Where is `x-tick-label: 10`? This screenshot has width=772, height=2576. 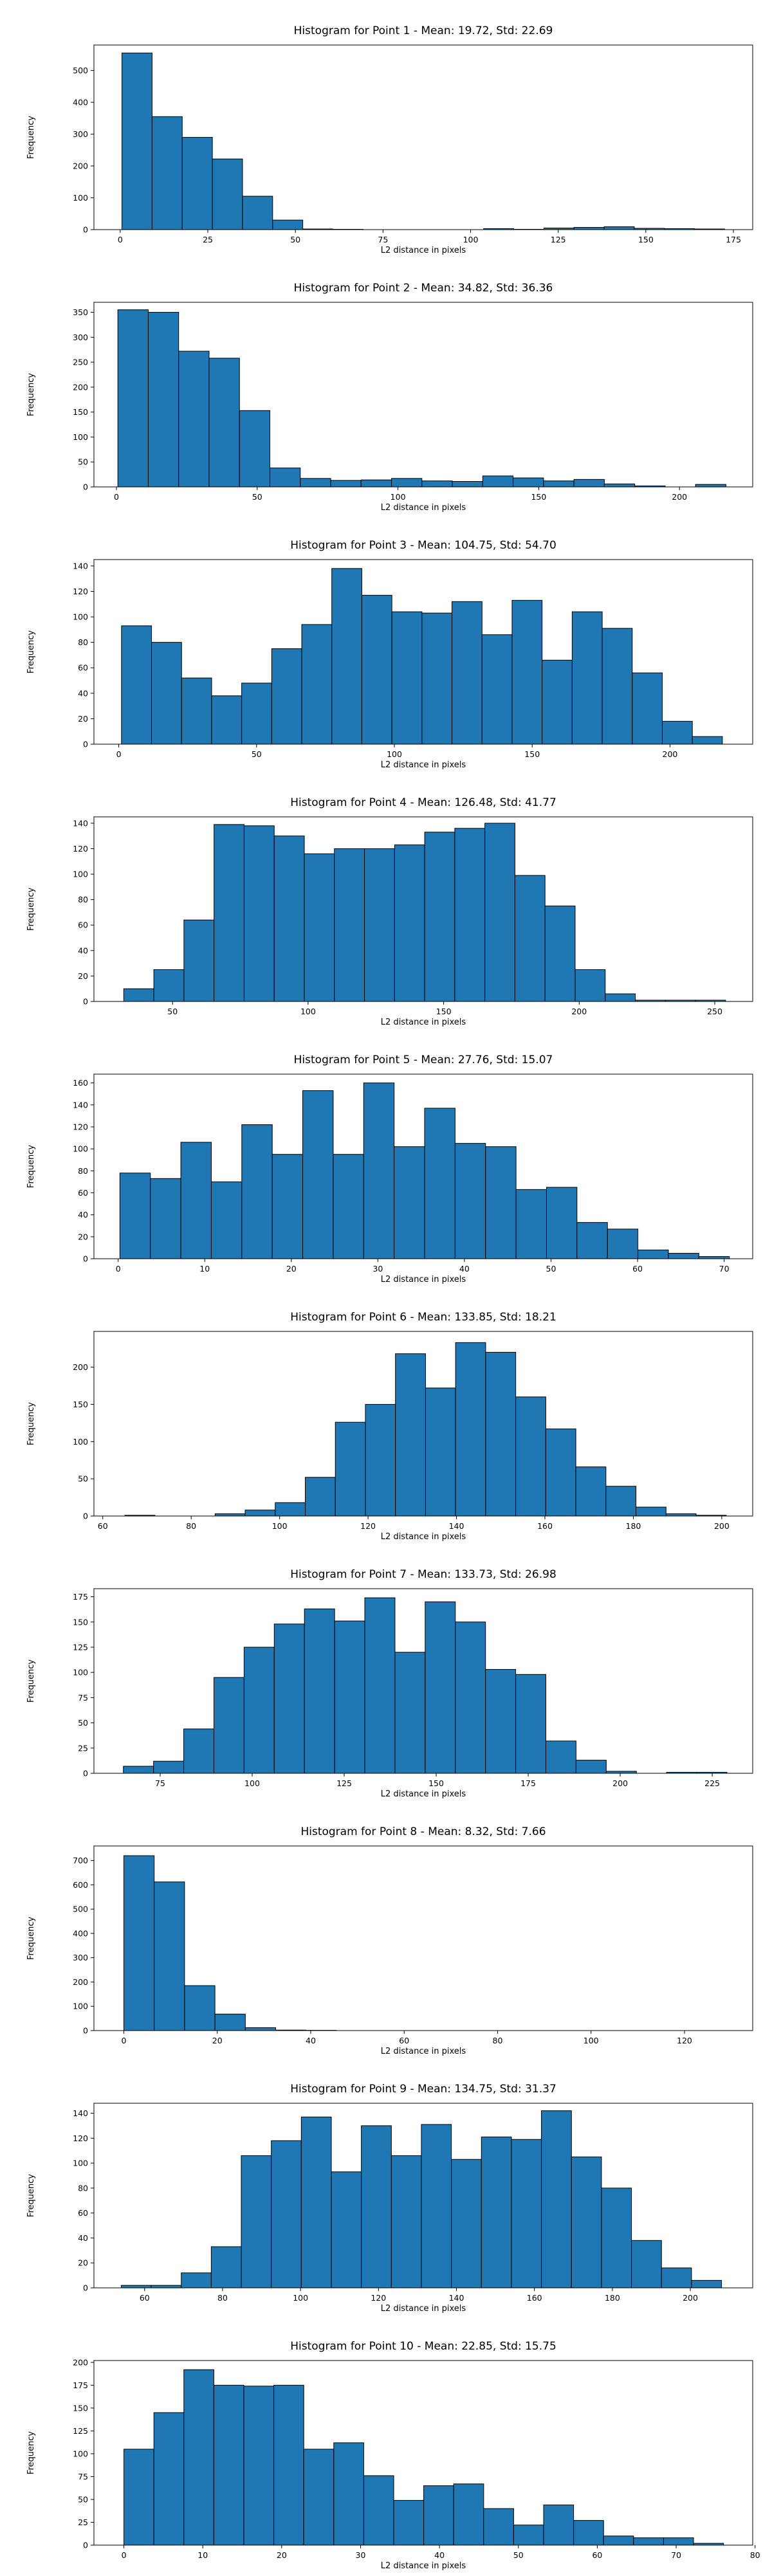 x-tick-label: 10 is located at coordinates (203, 2555).